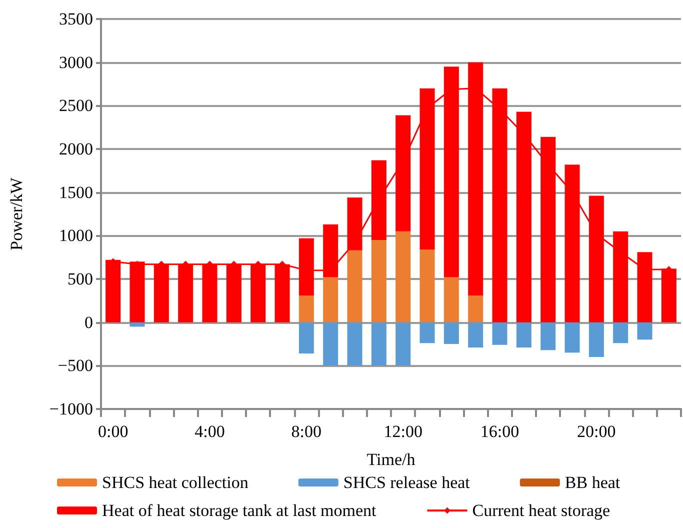  Describe the element at coordinates (80, 279) in the screenshot. I see `y-tick-label: 500` at that location.